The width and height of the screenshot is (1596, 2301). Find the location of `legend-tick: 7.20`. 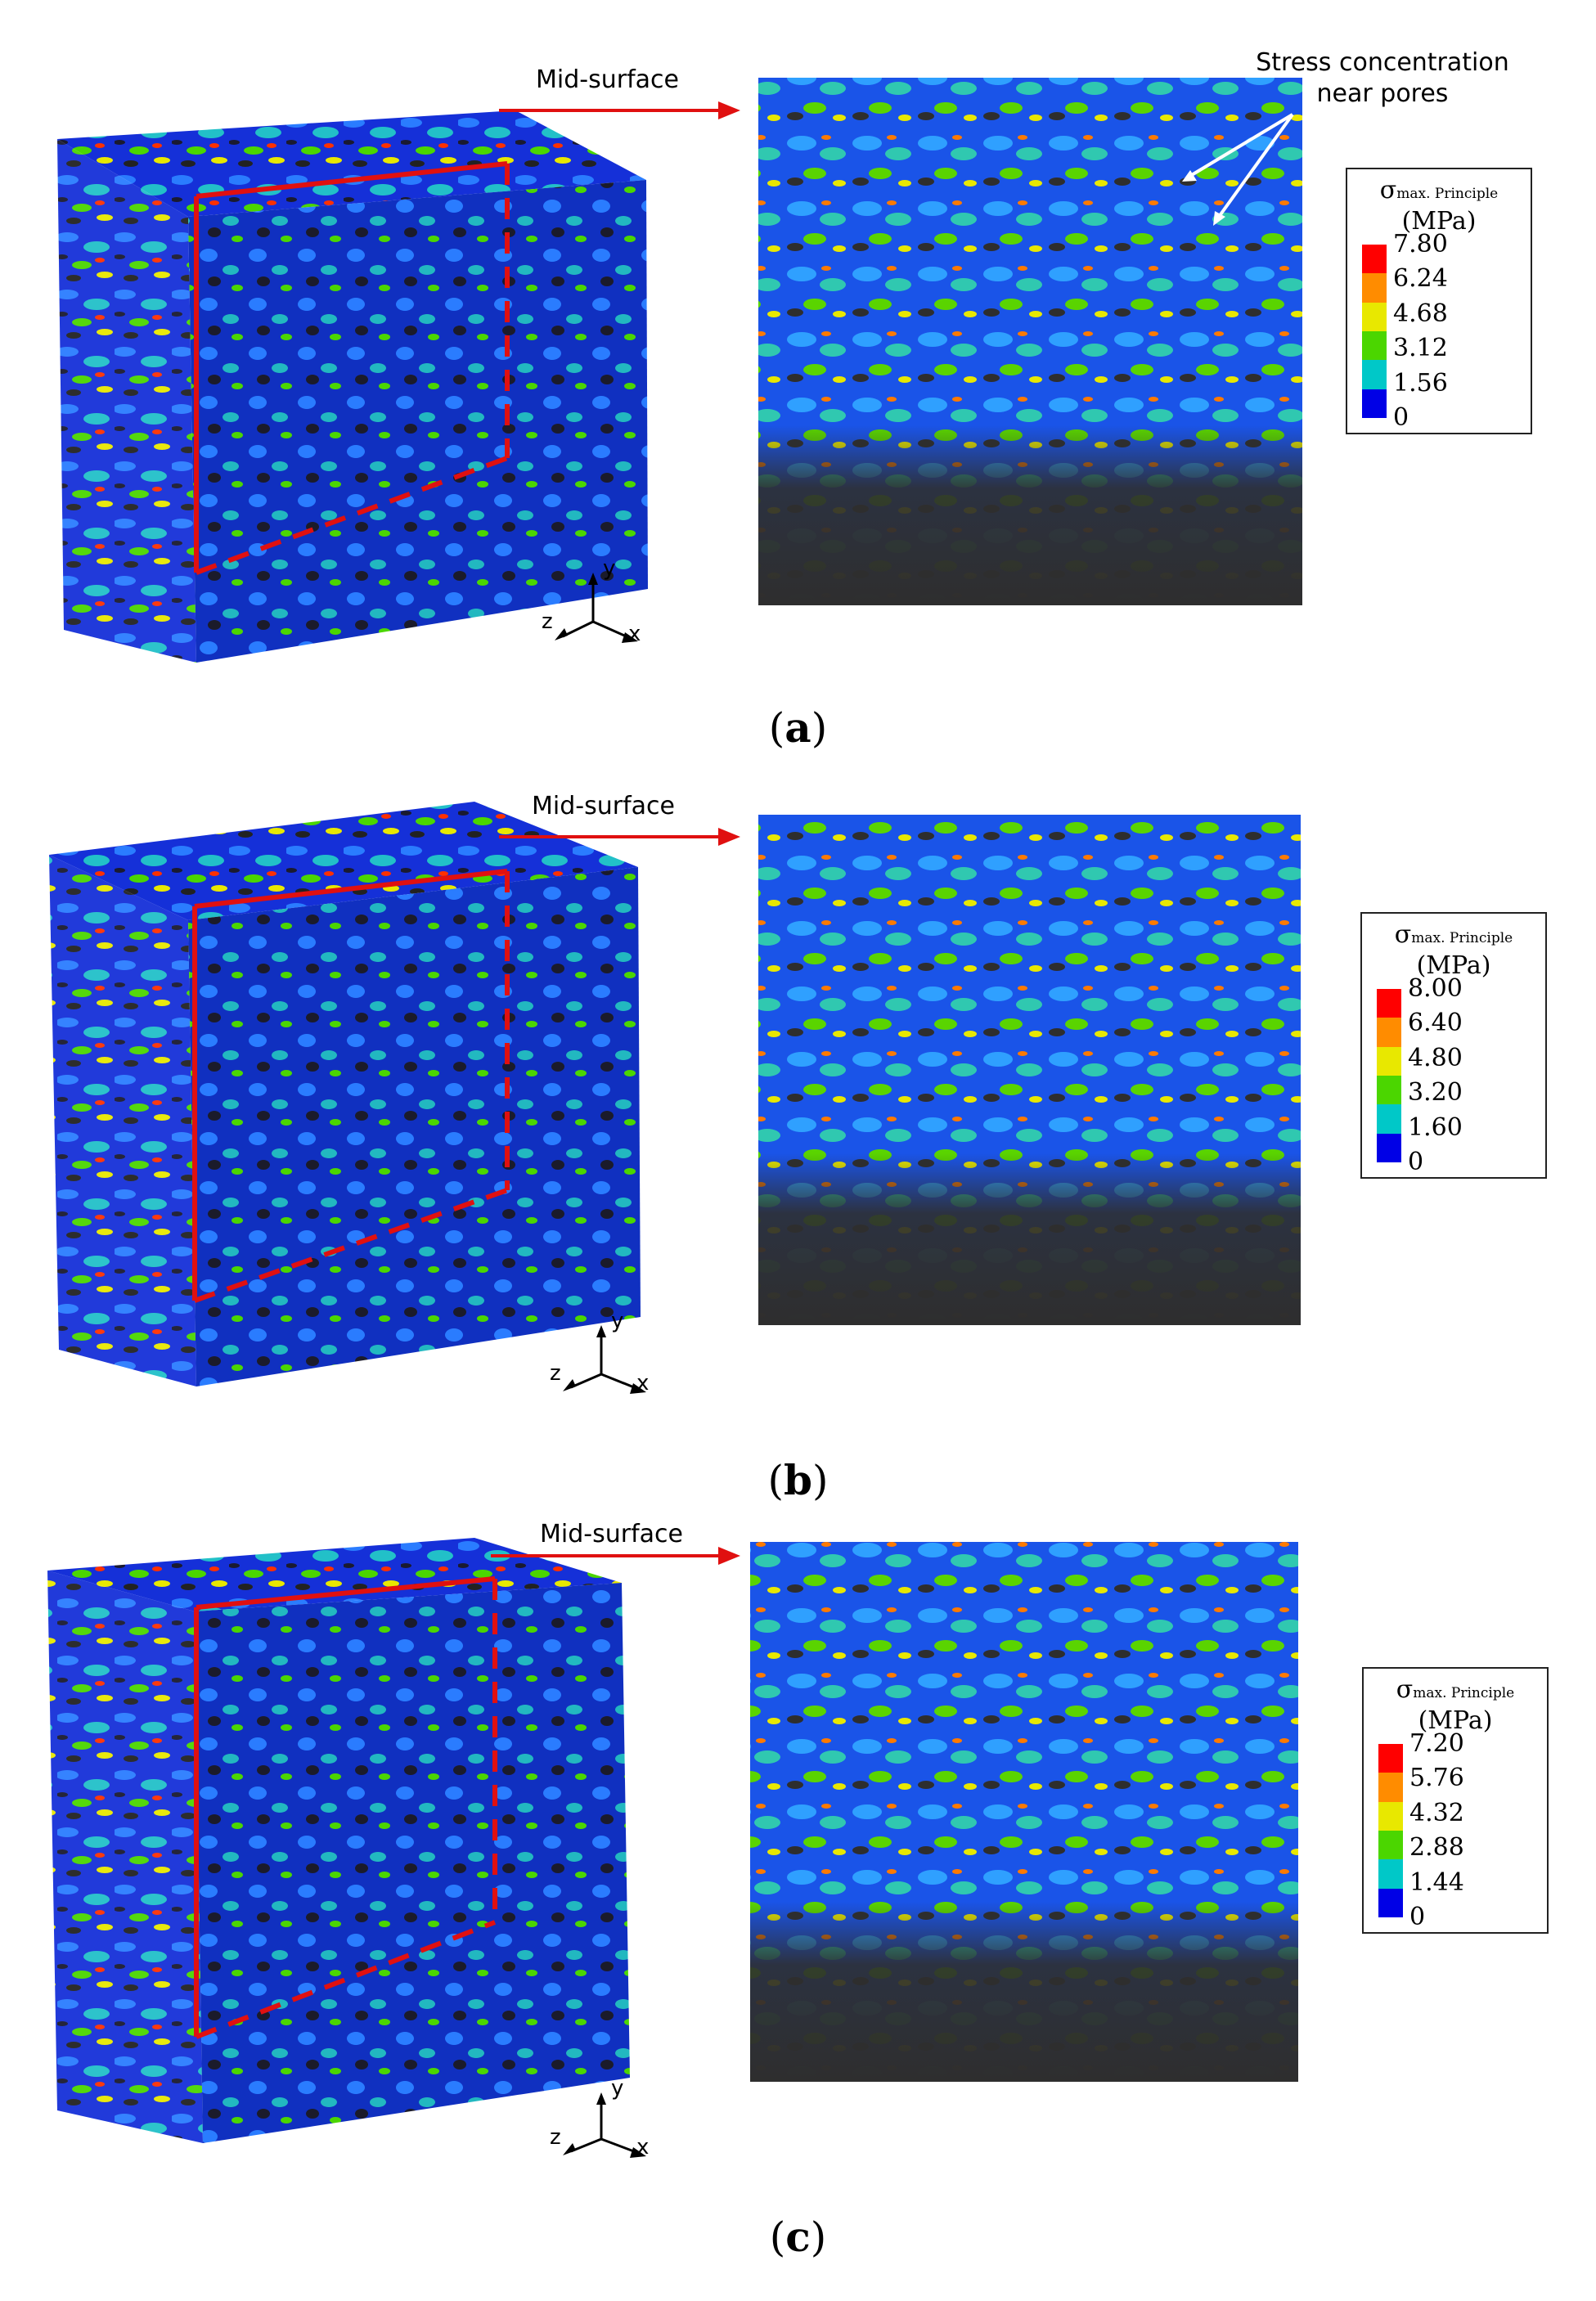

legend-tick: 7.20 is located at coordinates (1436, 1743).